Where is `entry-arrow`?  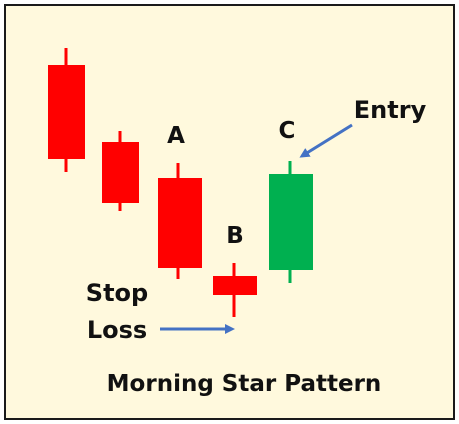
entry-arrow is located at coordinates (326, 140).